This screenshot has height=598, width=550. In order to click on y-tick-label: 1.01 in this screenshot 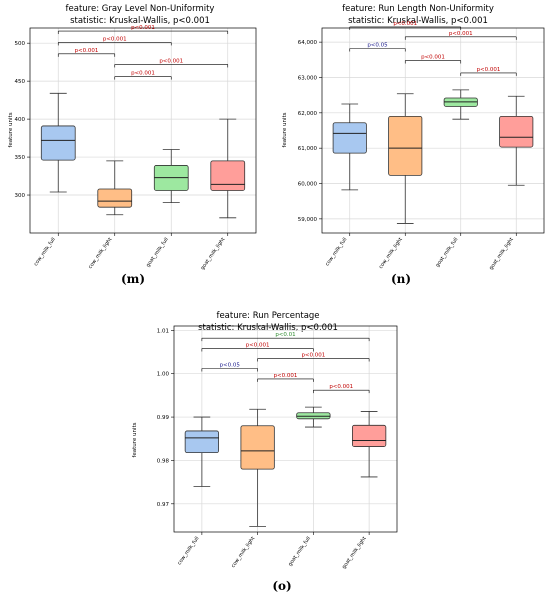, I will do `click(163, 331)`.